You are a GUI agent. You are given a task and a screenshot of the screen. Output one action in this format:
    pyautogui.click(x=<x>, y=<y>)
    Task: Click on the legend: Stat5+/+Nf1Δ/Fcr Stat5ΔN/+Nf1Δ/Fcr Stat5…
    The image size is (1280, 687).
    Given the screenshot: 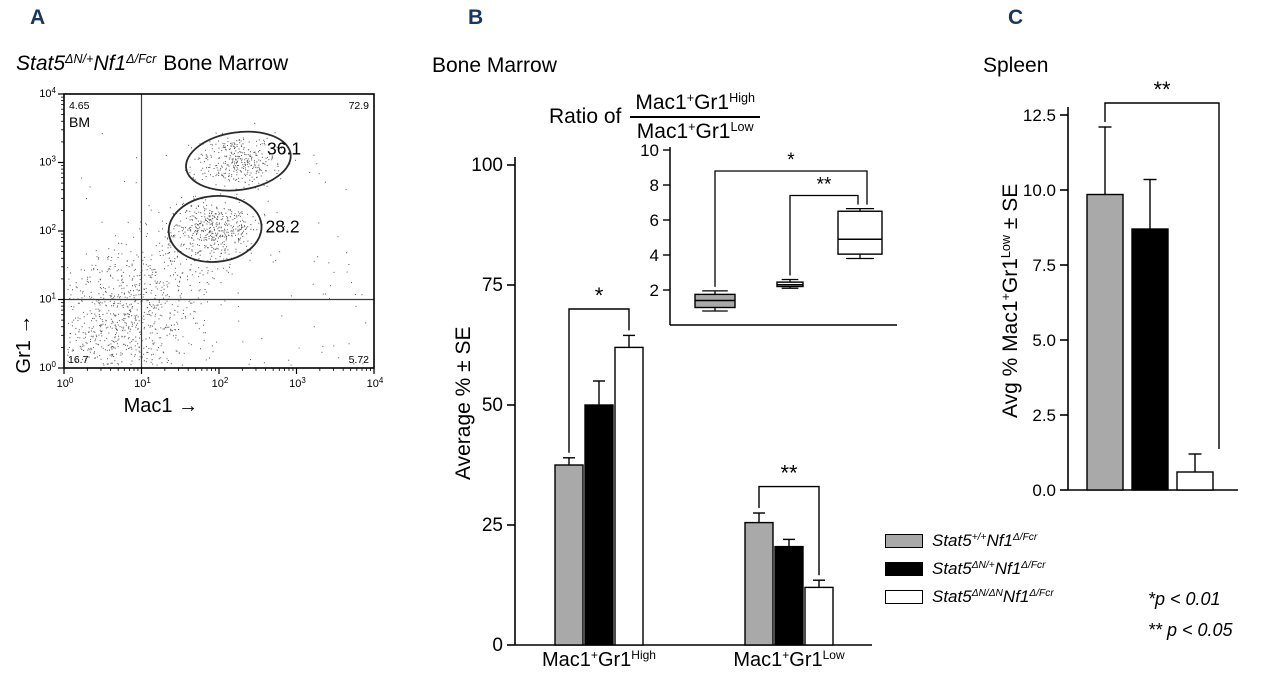 What is the action you would take?
    pyautogui.click(x=969, y=569)
    